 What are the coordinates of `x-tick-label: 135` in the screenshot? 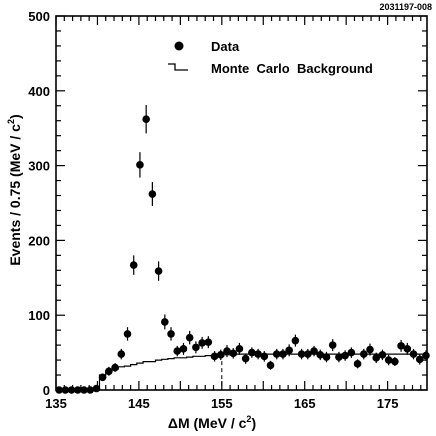 It's located at (56, 403).